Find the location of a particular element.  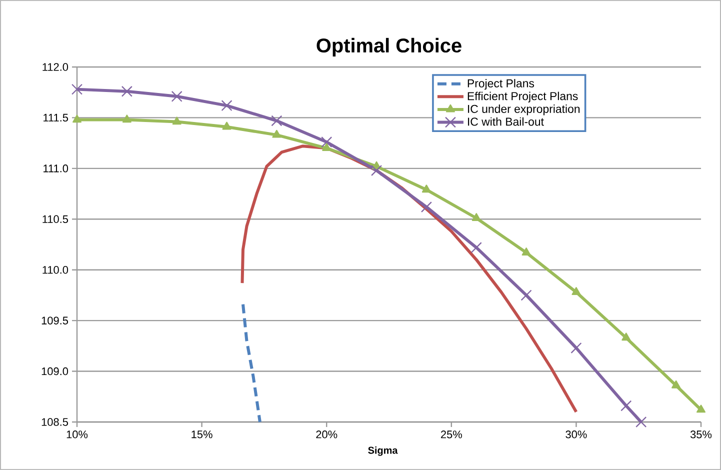

chart-title: Optimal Choice is located at coordinates (389, 47).